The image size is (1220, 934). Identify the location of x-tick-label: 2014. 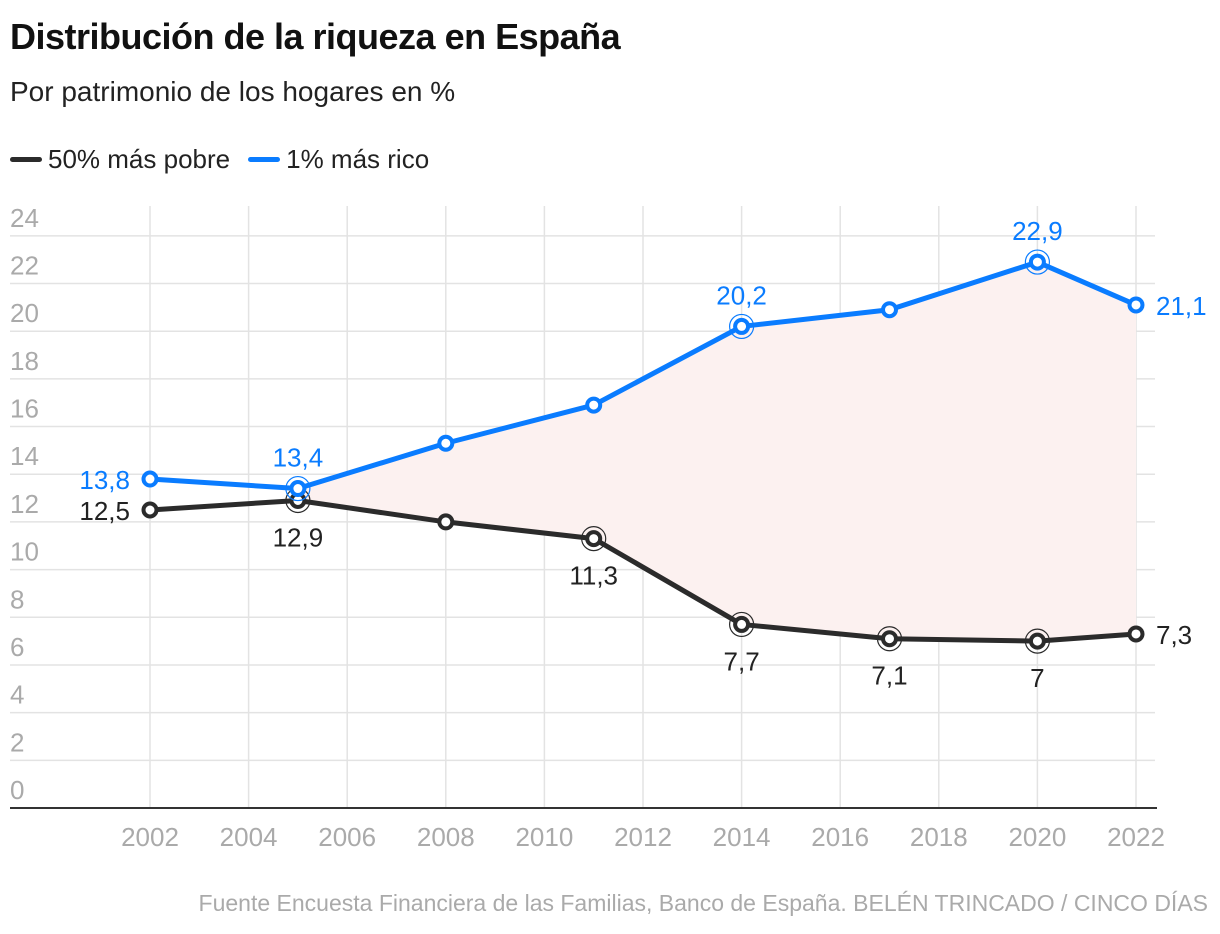
(742, 837).